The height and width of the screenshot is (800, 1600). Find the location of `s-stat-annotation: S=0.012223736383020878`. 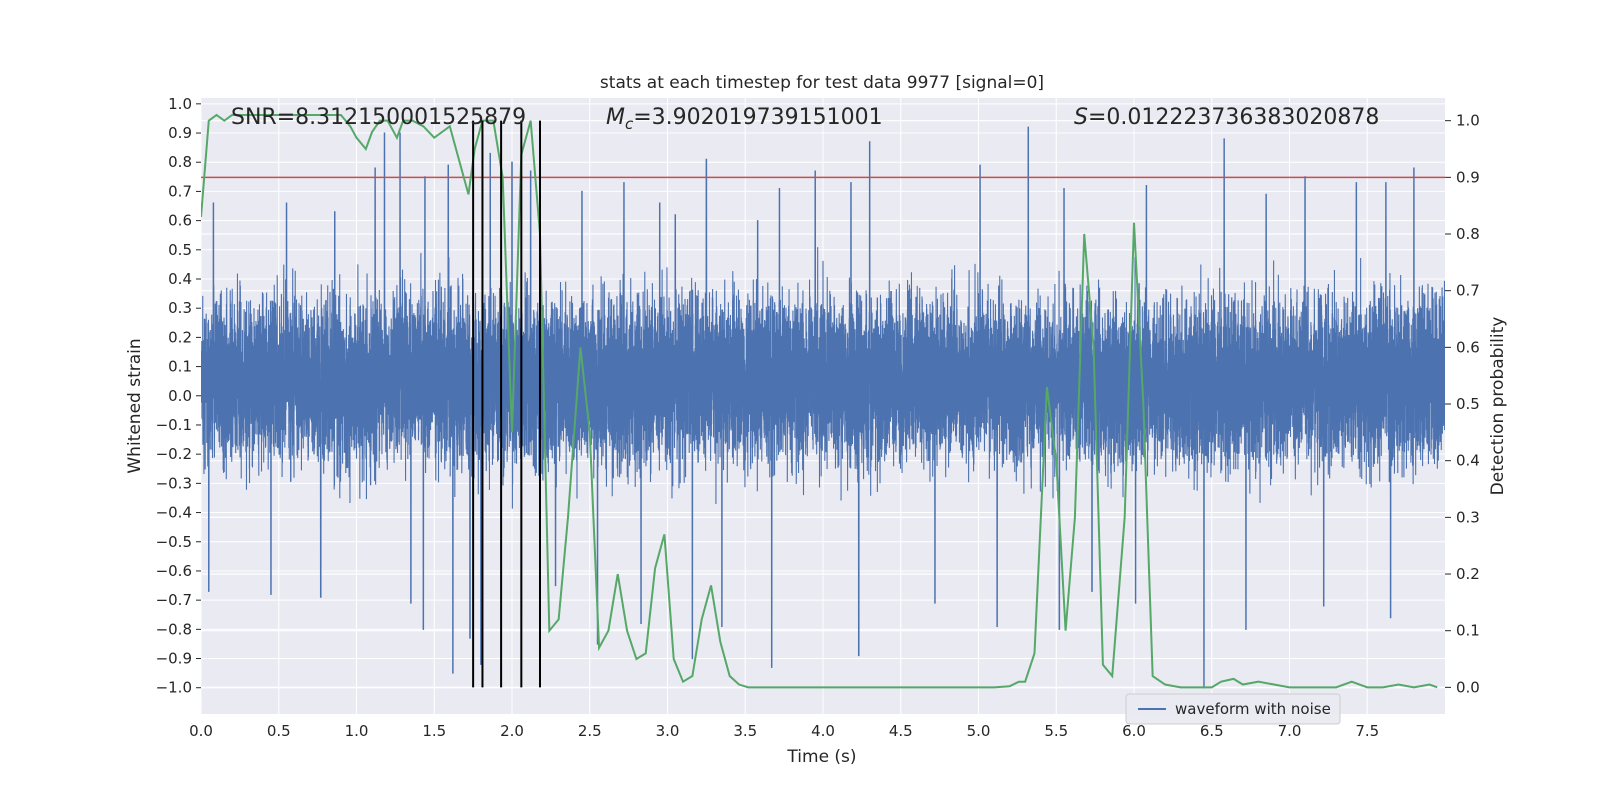

s-stat-annotation: S=0.012223736383020878 is located at coordinates (1226, 117).